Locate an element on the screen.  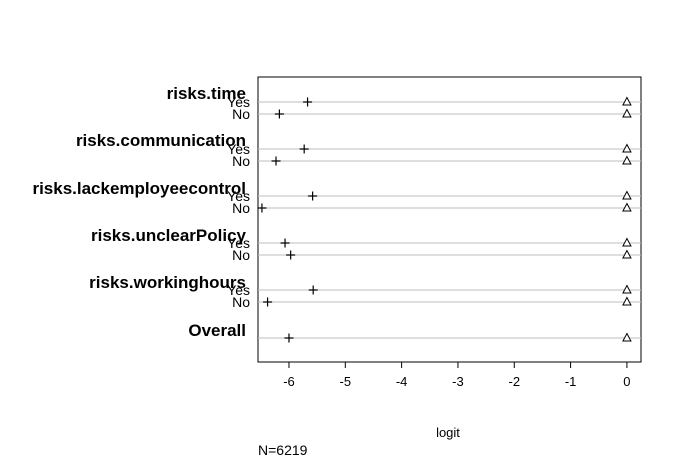
x-axis: -6 -5 -4 -3 -2 -1 0 is located at coordinates (457, 375).